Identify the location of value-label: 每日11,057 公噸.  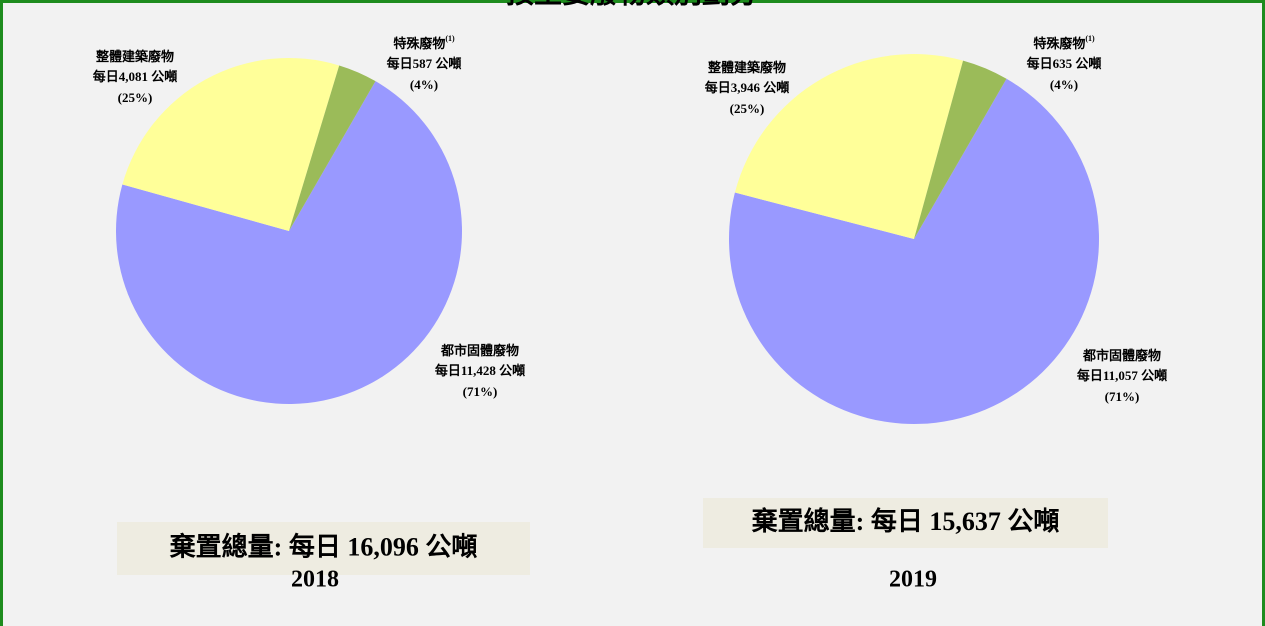
(1122, 375).